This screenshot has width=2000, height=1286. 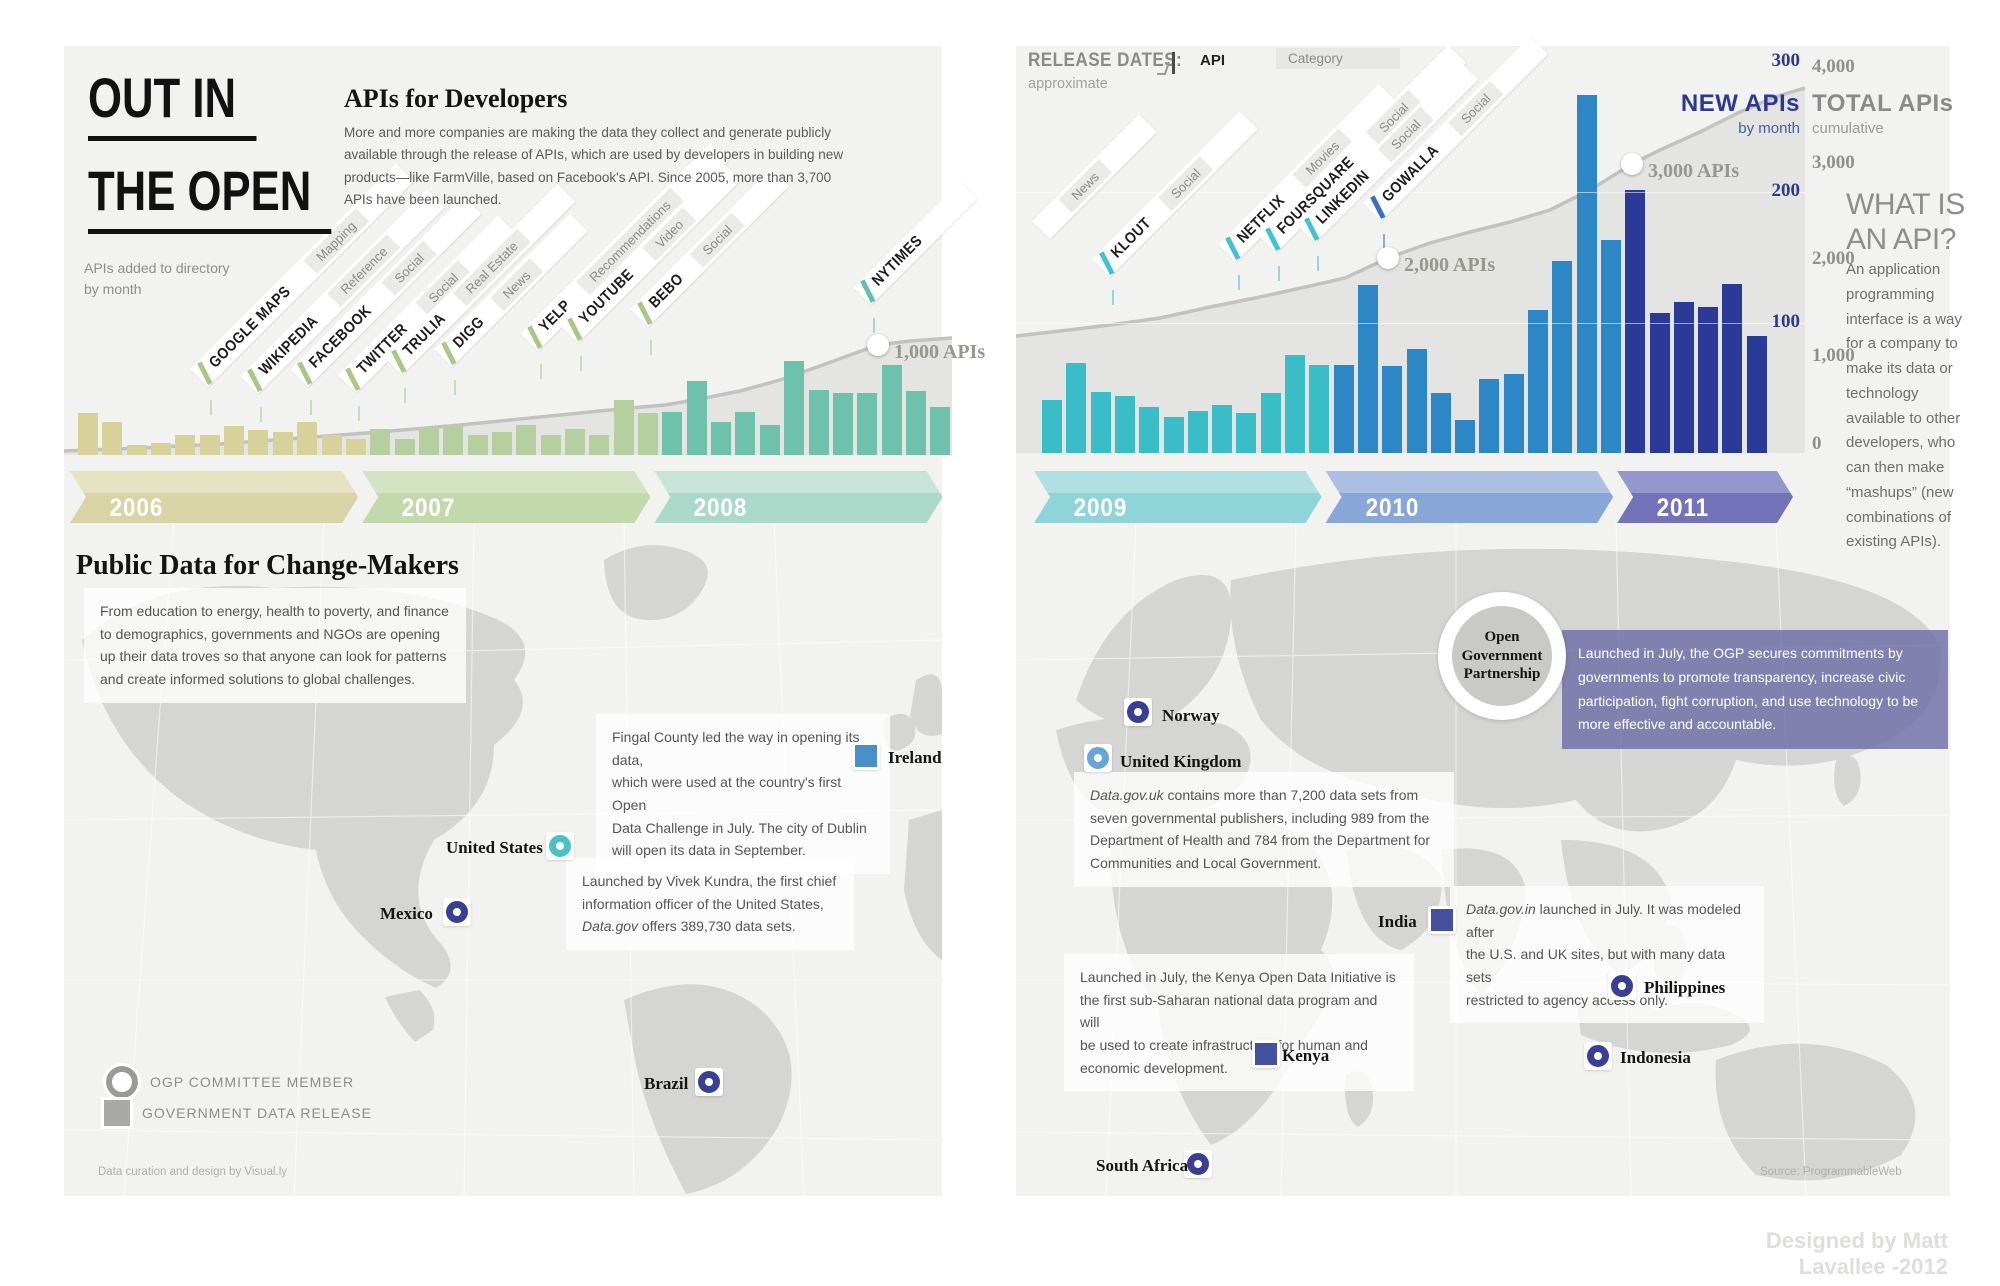 I want to click on year-banner-2007: 2007, so click(x=506, y=497).